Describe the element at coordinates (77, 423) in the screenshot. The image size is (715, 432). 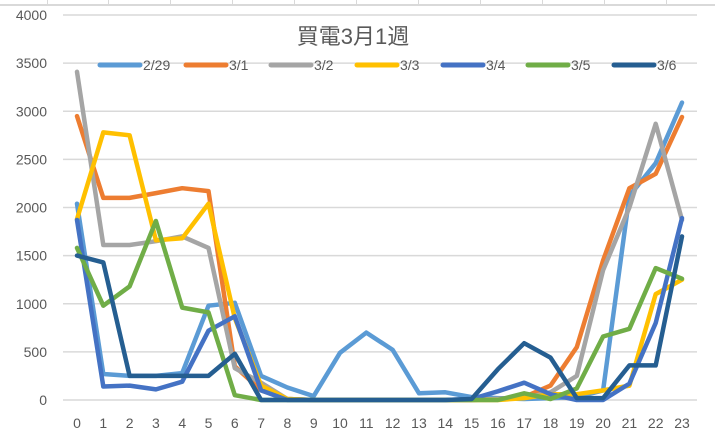
I see `x-tick-label: 0` at that location.